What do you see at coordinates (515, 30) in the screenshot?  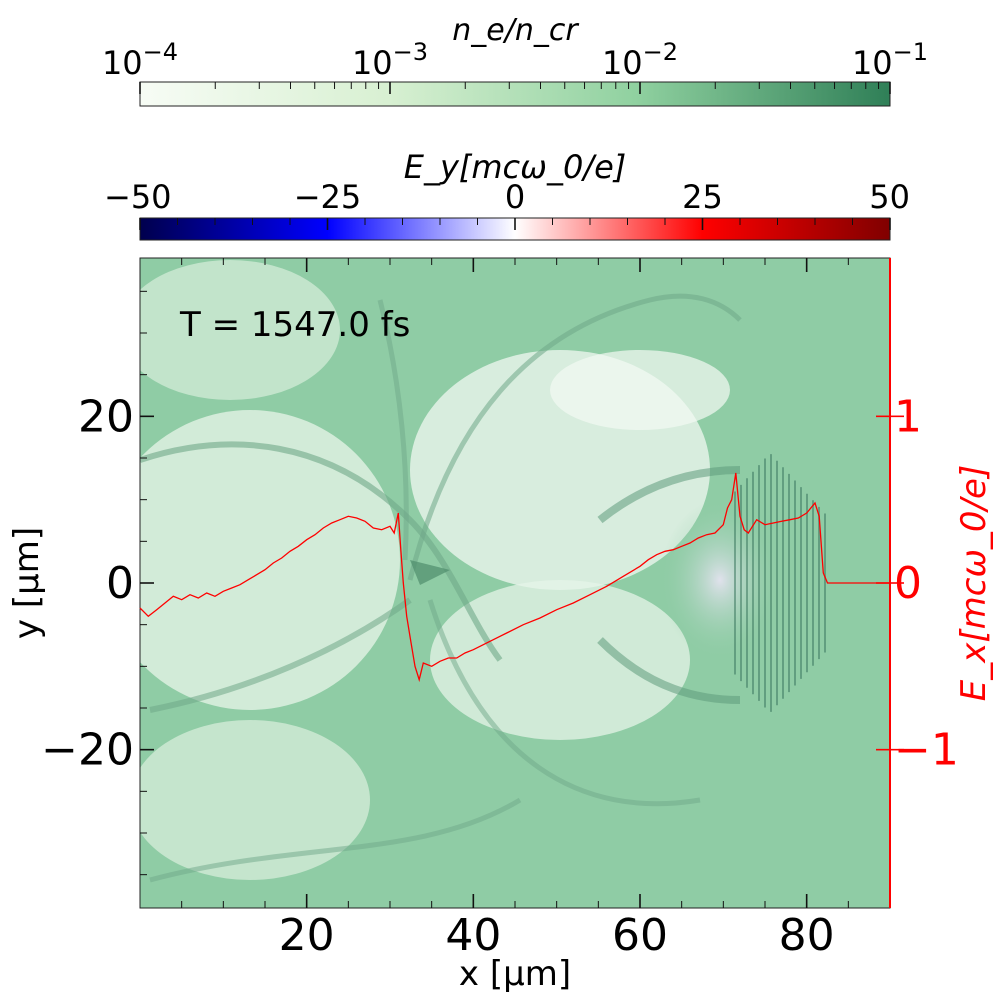 I see `colorbar-ne-label: n_e/n_cr` at bounding box center [515, 30].